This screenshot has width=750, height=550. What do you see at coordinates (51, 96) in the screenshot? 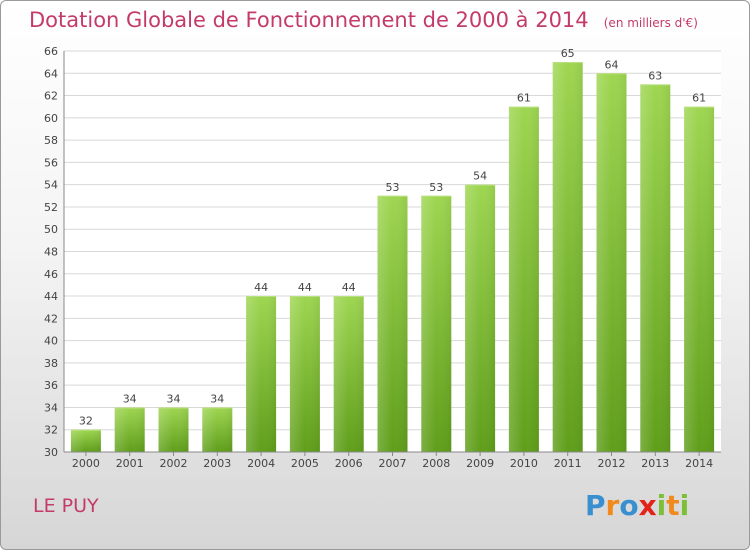
I see `y-tick-label: 62` at bounding box center [51, 96].